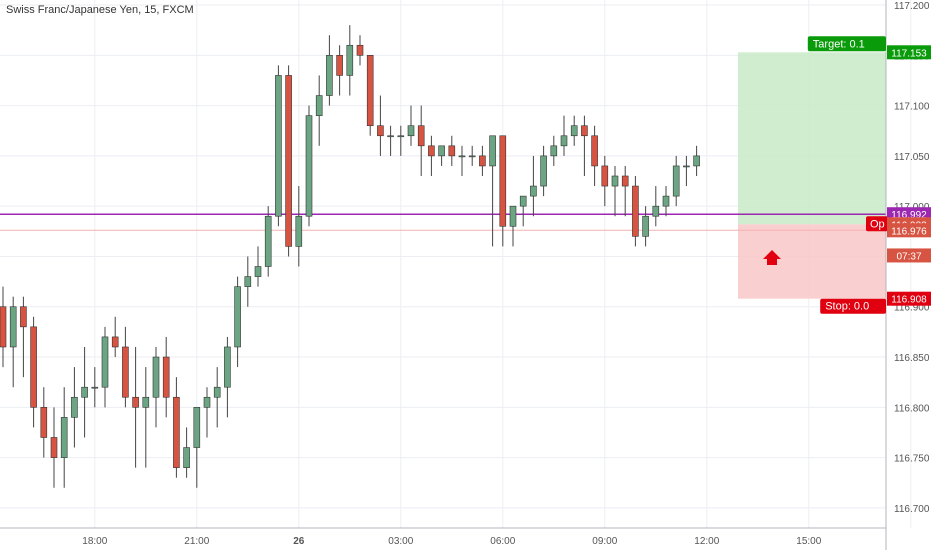  I want to click on y-tick-label: 116.850, so click(912, 358).